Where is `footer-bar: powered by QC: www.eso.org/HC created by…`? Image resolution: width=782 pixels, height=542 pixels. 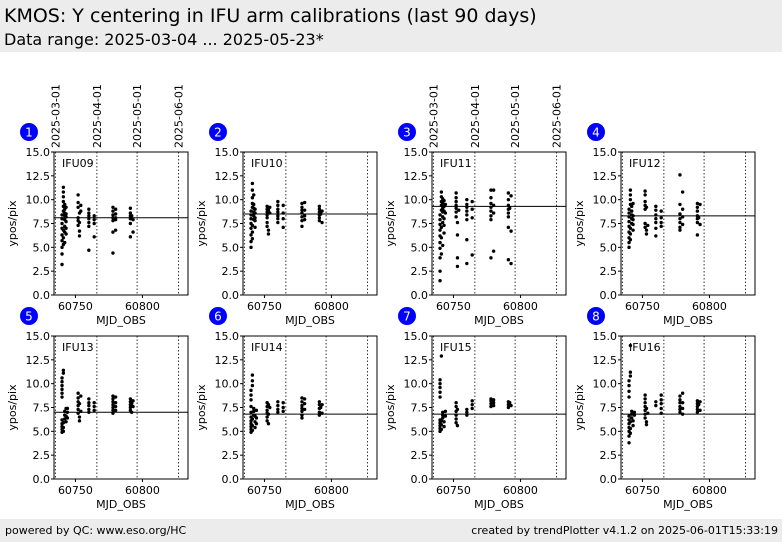 footer-bar: powered by QC: www.eso.org/HC created by… is located at coordinates (391, 530).